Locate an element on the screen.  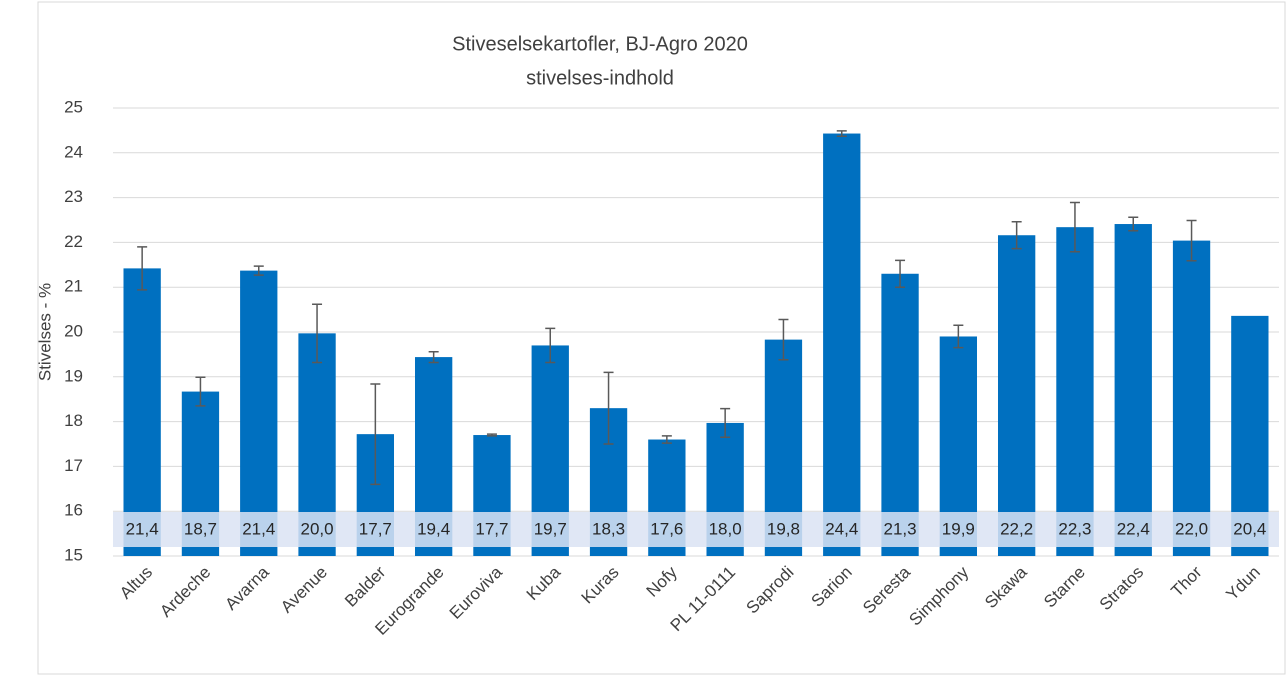
y-tick-label: 20 is located at coordinates (73, 330).